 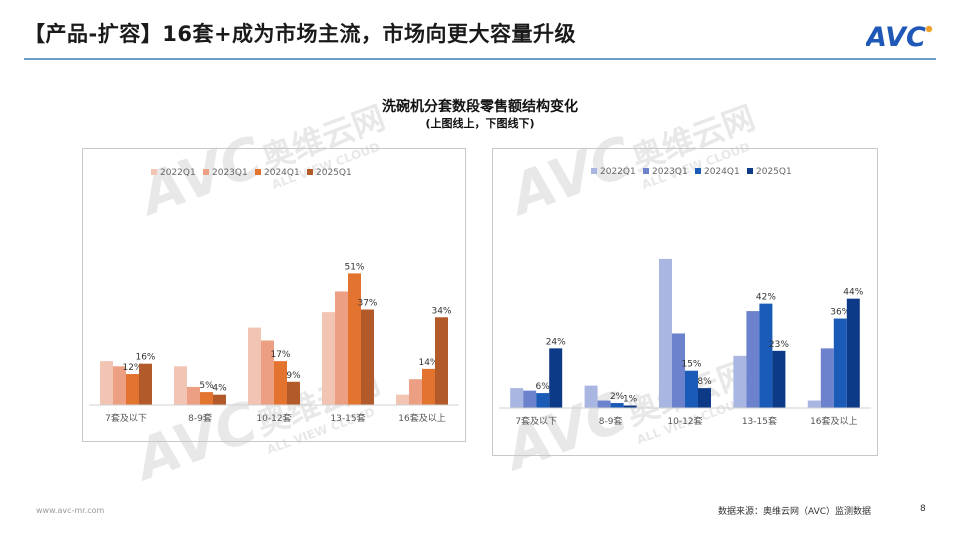 What do you see at coordinates (691, 365) in the screenshot?
I see `data-label: 15%` at bounding box center [691, 365].